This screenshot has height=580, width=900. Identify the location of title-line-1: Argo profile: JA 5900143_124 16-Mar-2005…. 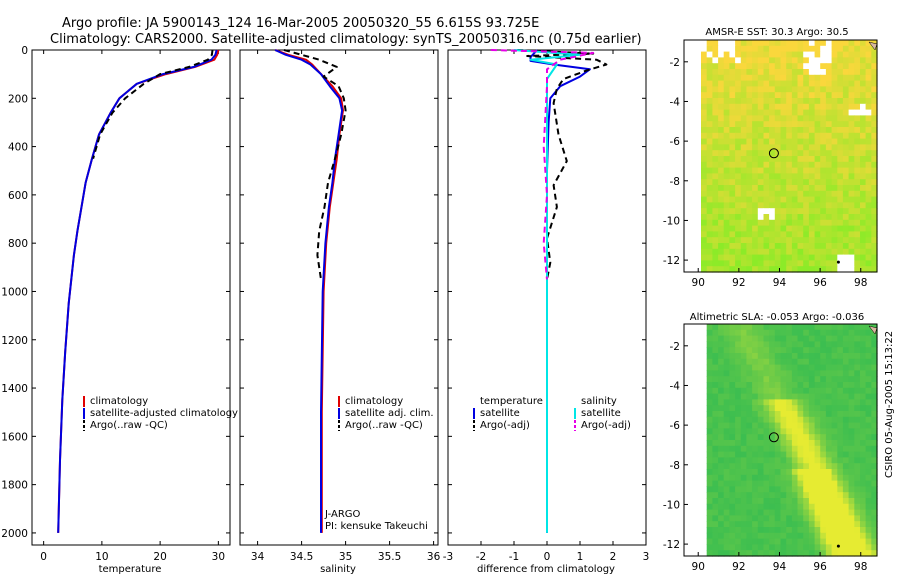
(300, 23).